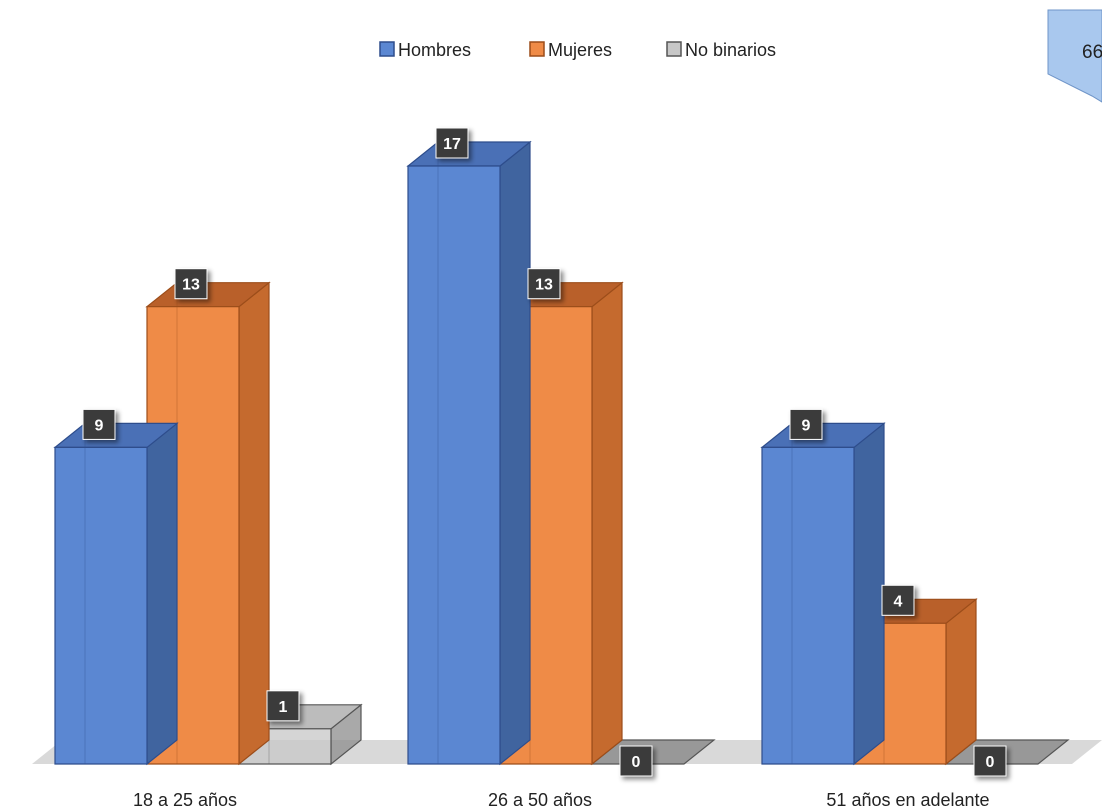 The image size is (1102, 812). Describe the element at coordinates (1092, 52) in the screenshot. I see `corner-badge-text: 66` at that location.